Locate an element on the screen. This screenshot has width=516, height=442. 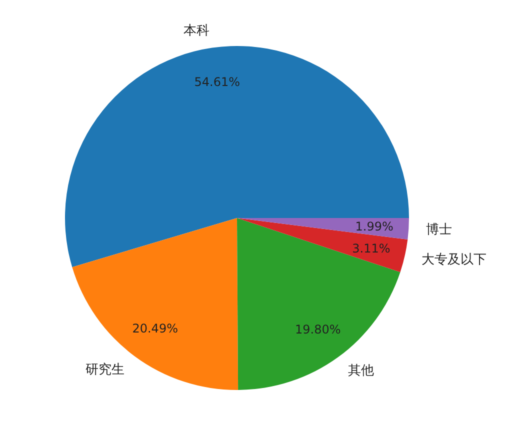
slice-label: 其他 is located at coordinates (361, 371).